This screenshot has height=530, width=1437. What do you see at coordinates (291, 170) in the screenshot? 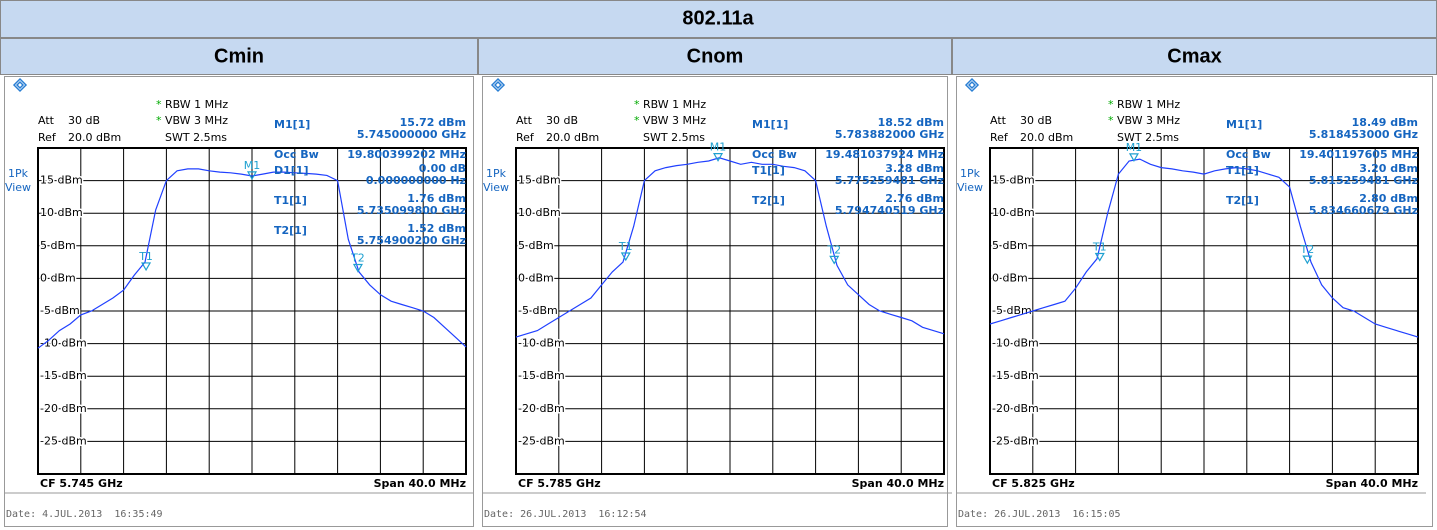
I see `marker-label: D1[1]` at bounding box center [291, 170].